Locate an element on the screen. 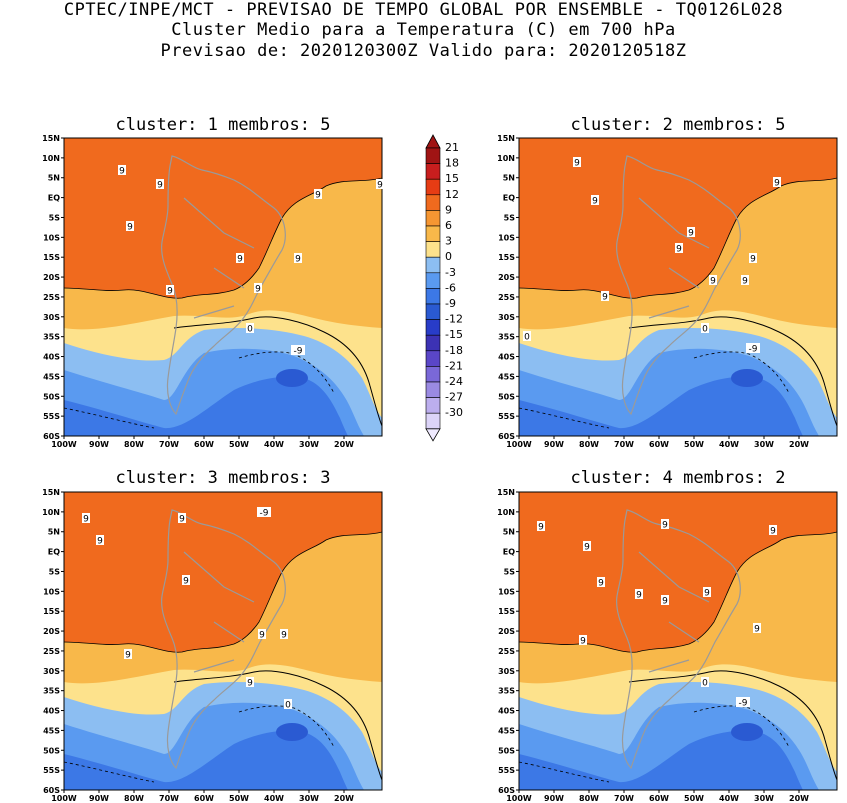 This screenshot has height=803, width=847. panel-4-title: cluster: 4 membros: 2 is located at coordinates (678, 478).